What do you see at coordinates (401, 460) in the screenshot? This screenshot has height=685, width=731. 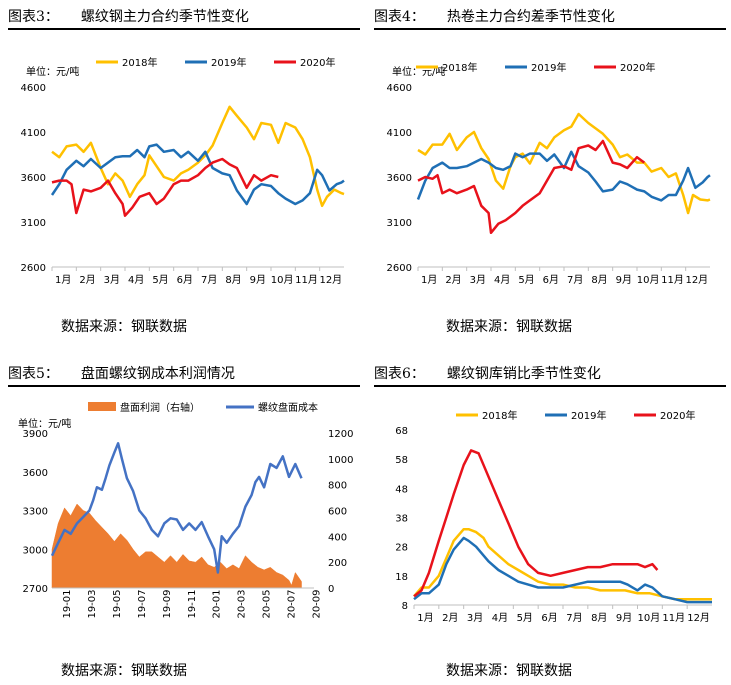 I see `y-tick-label: 58` at bounding box center [401, 460].